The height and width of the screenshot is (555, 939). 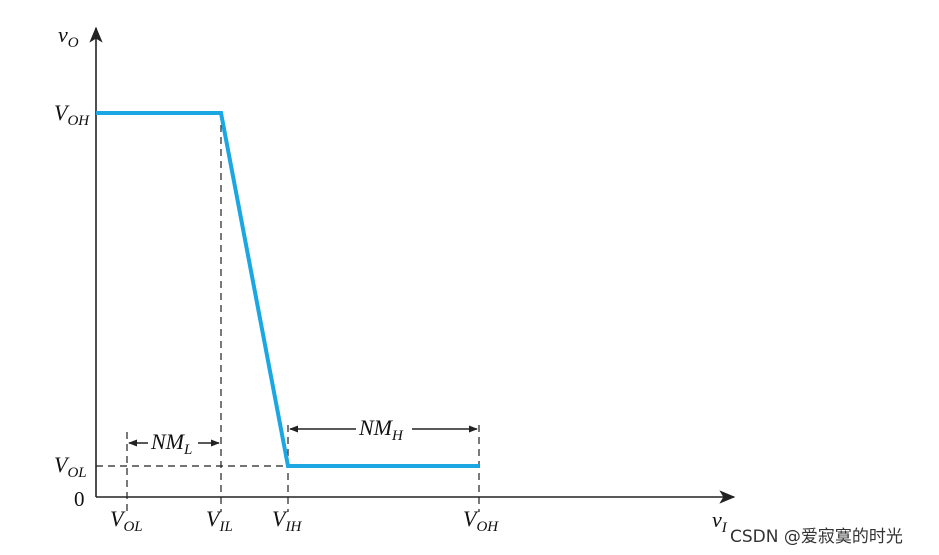 I want to click on x-tick-vil: VIL, so click(x=219, y=520).